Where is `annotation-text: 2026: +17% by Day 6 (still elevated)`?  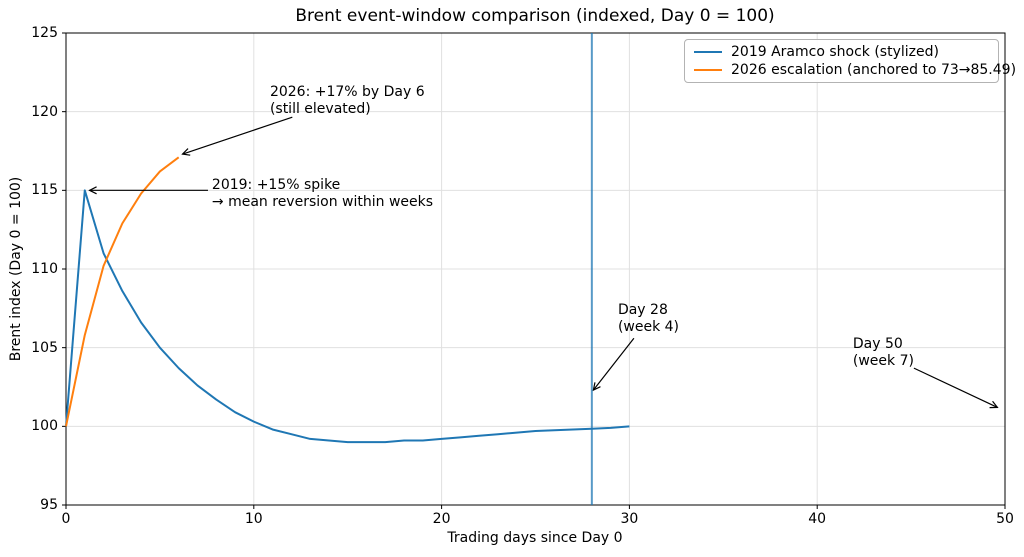
annotation-text: 2026: +17% by Day 6 (still elevated) is located at coordinates (347, 100).